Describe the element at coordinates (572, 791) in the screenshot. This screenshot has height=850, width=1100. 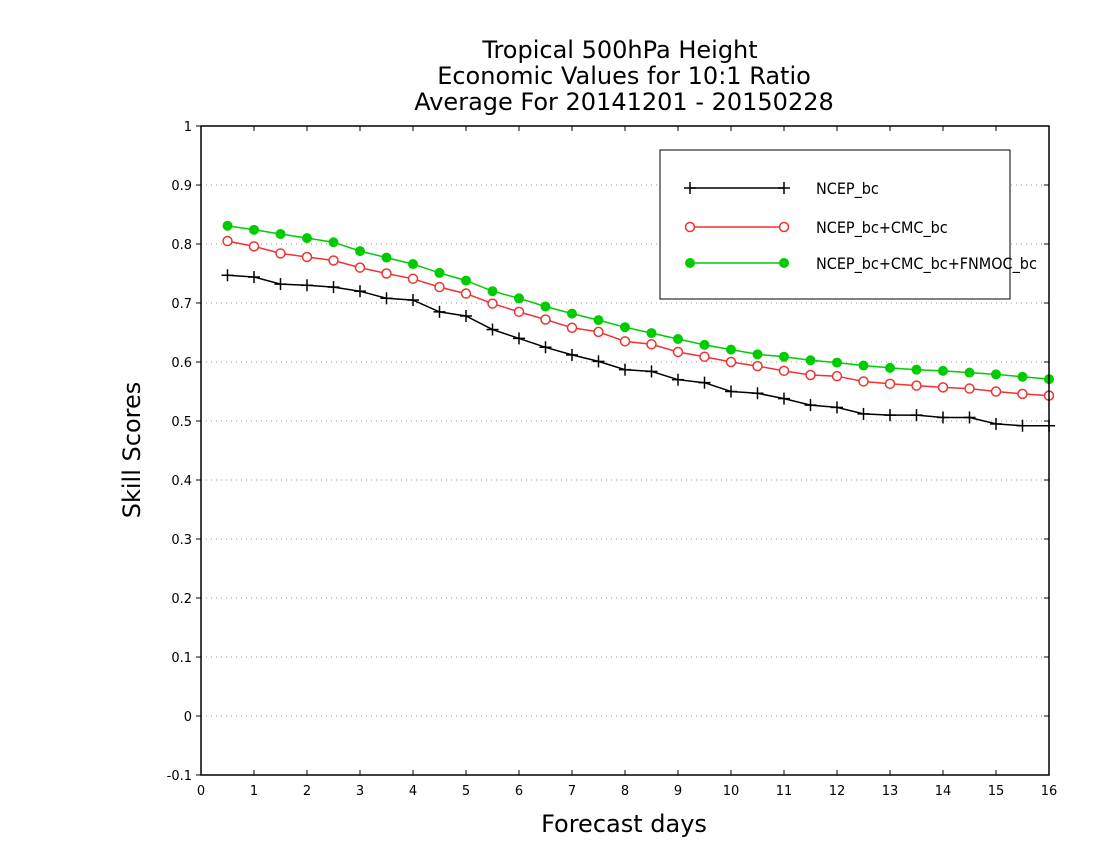
I see `x-tick-label: 7` at that location.